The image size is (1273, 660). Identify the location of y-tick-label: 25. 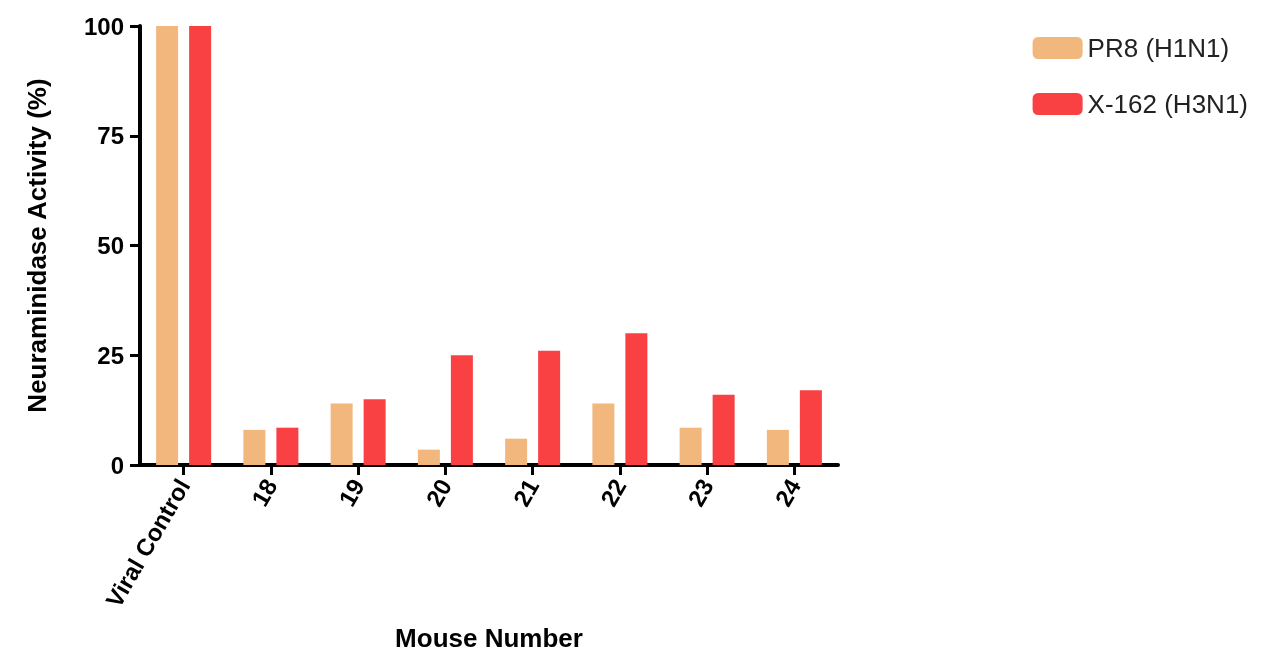
(110, 355).